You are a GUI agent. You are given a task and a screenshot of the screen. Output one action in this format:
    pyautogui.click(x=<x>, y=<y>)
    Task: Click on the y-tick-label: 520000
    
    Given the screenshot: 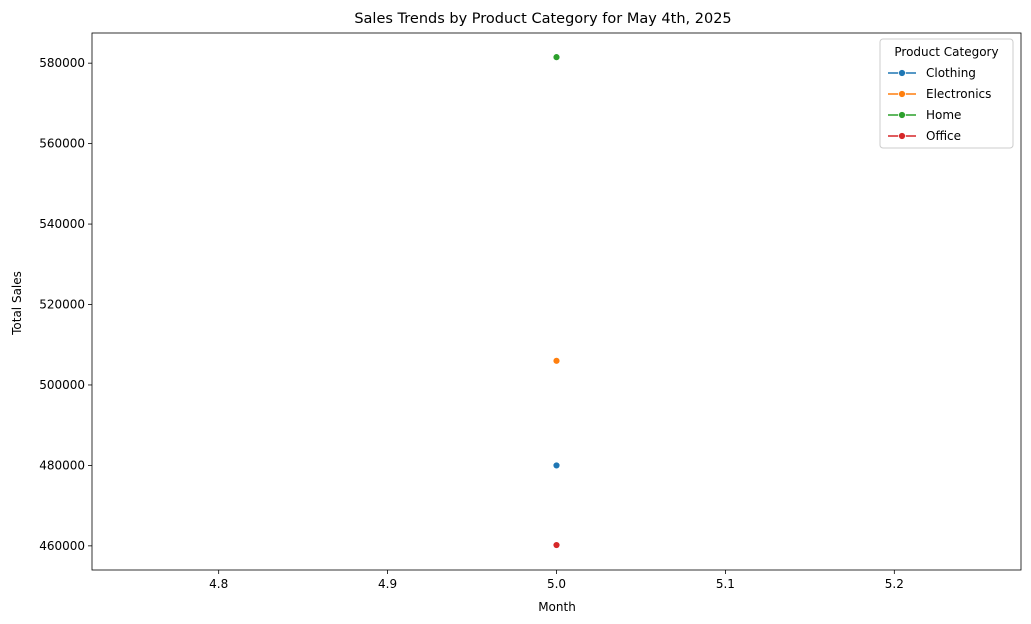 What is the action you would take?
    pyautogui.click(x=62, y=305)
    